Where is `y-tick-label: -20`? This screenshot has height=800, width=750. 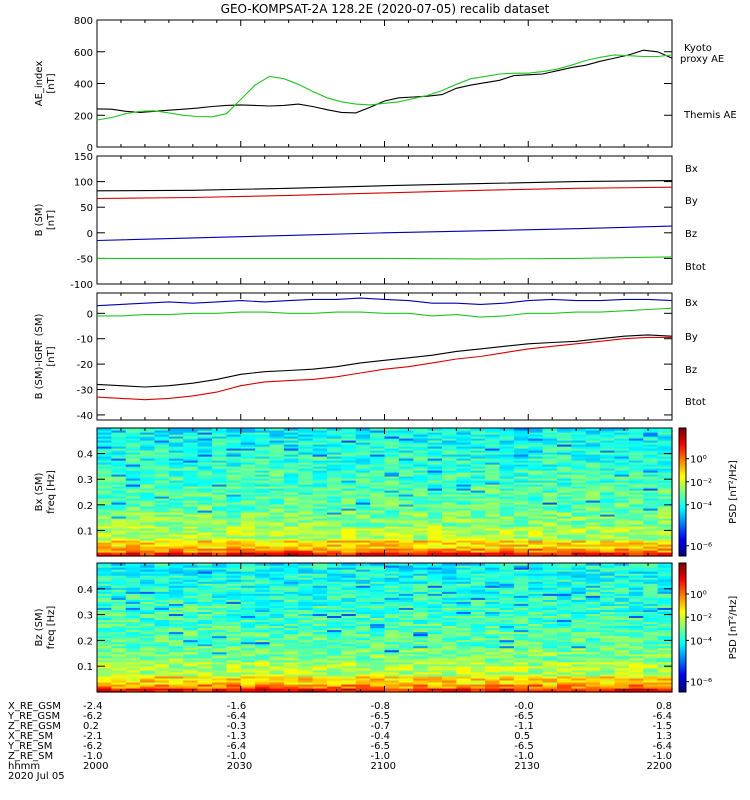 y-tick-label: -20 is located at coordinates (85, 365).